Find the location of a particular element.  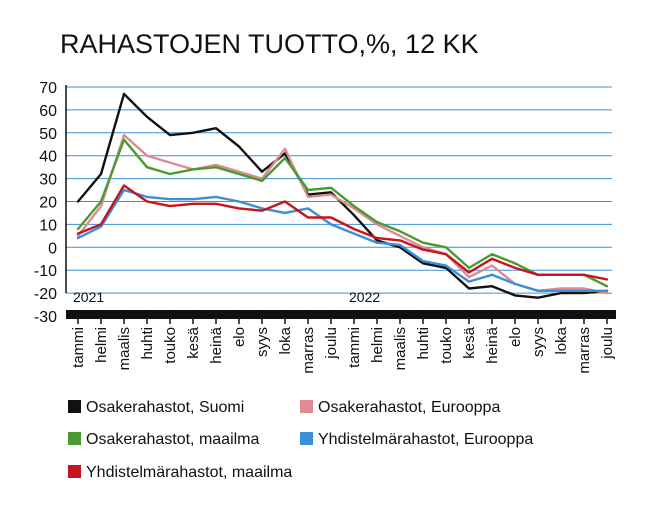

year-labels: 2021 2022 is located at coordinates (226, 297).